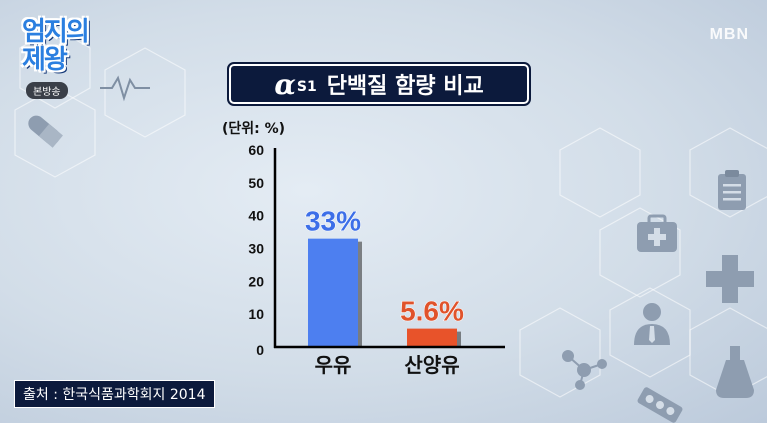 Image resolution: width=767 pixels, height=423 pixels. I want to click on broadcast-badge: 본방송, so click(47, 90).